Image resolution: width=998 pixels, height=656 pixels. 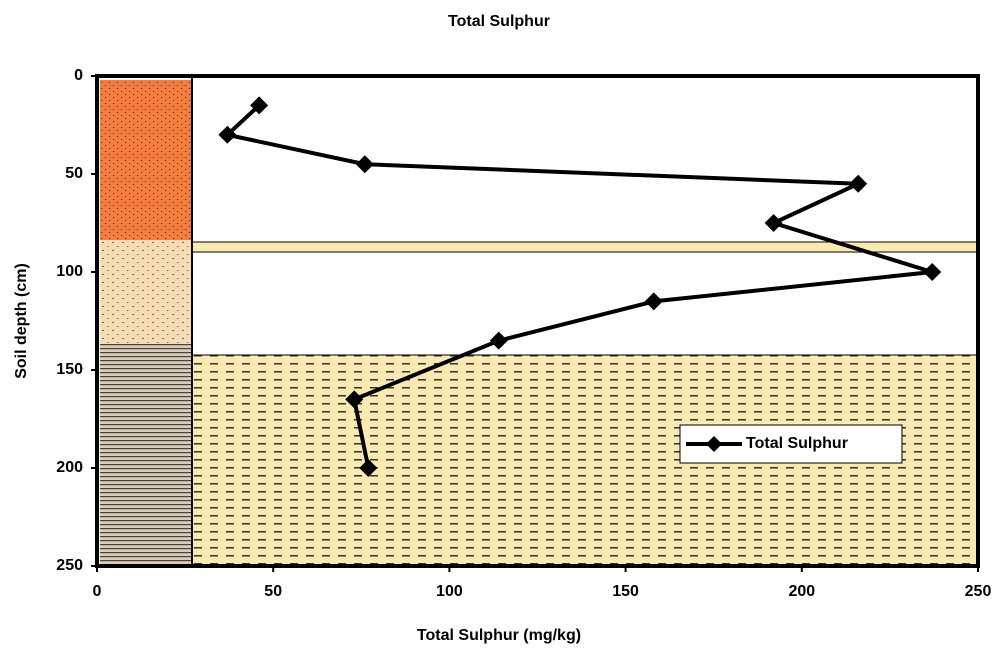 What do you see at coordinates (273, 591) in the screenshot?
I see `x-tick-label: 50` at bounding box center [273, 591].